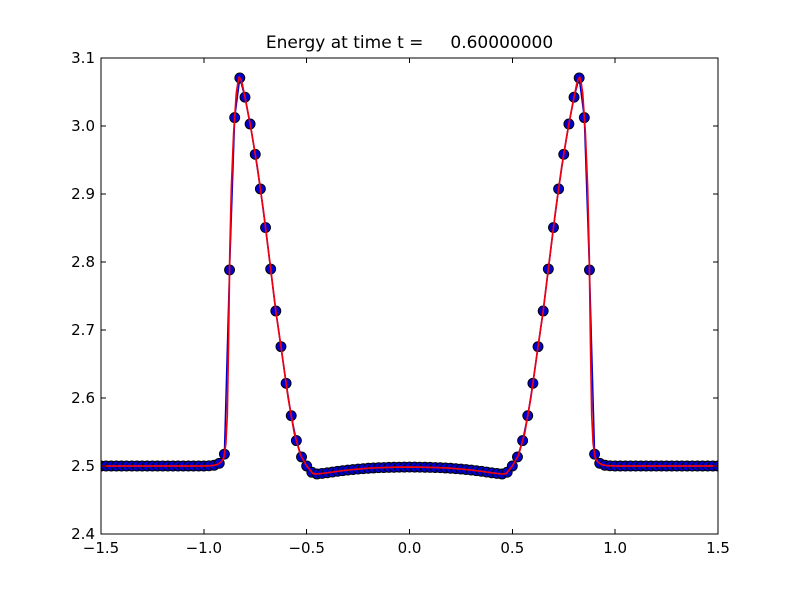 The image size is (800, 600). Describe the element at coordinates (83, 262) in the screenshot. I see `y-tick-label: 2.8` at that location.